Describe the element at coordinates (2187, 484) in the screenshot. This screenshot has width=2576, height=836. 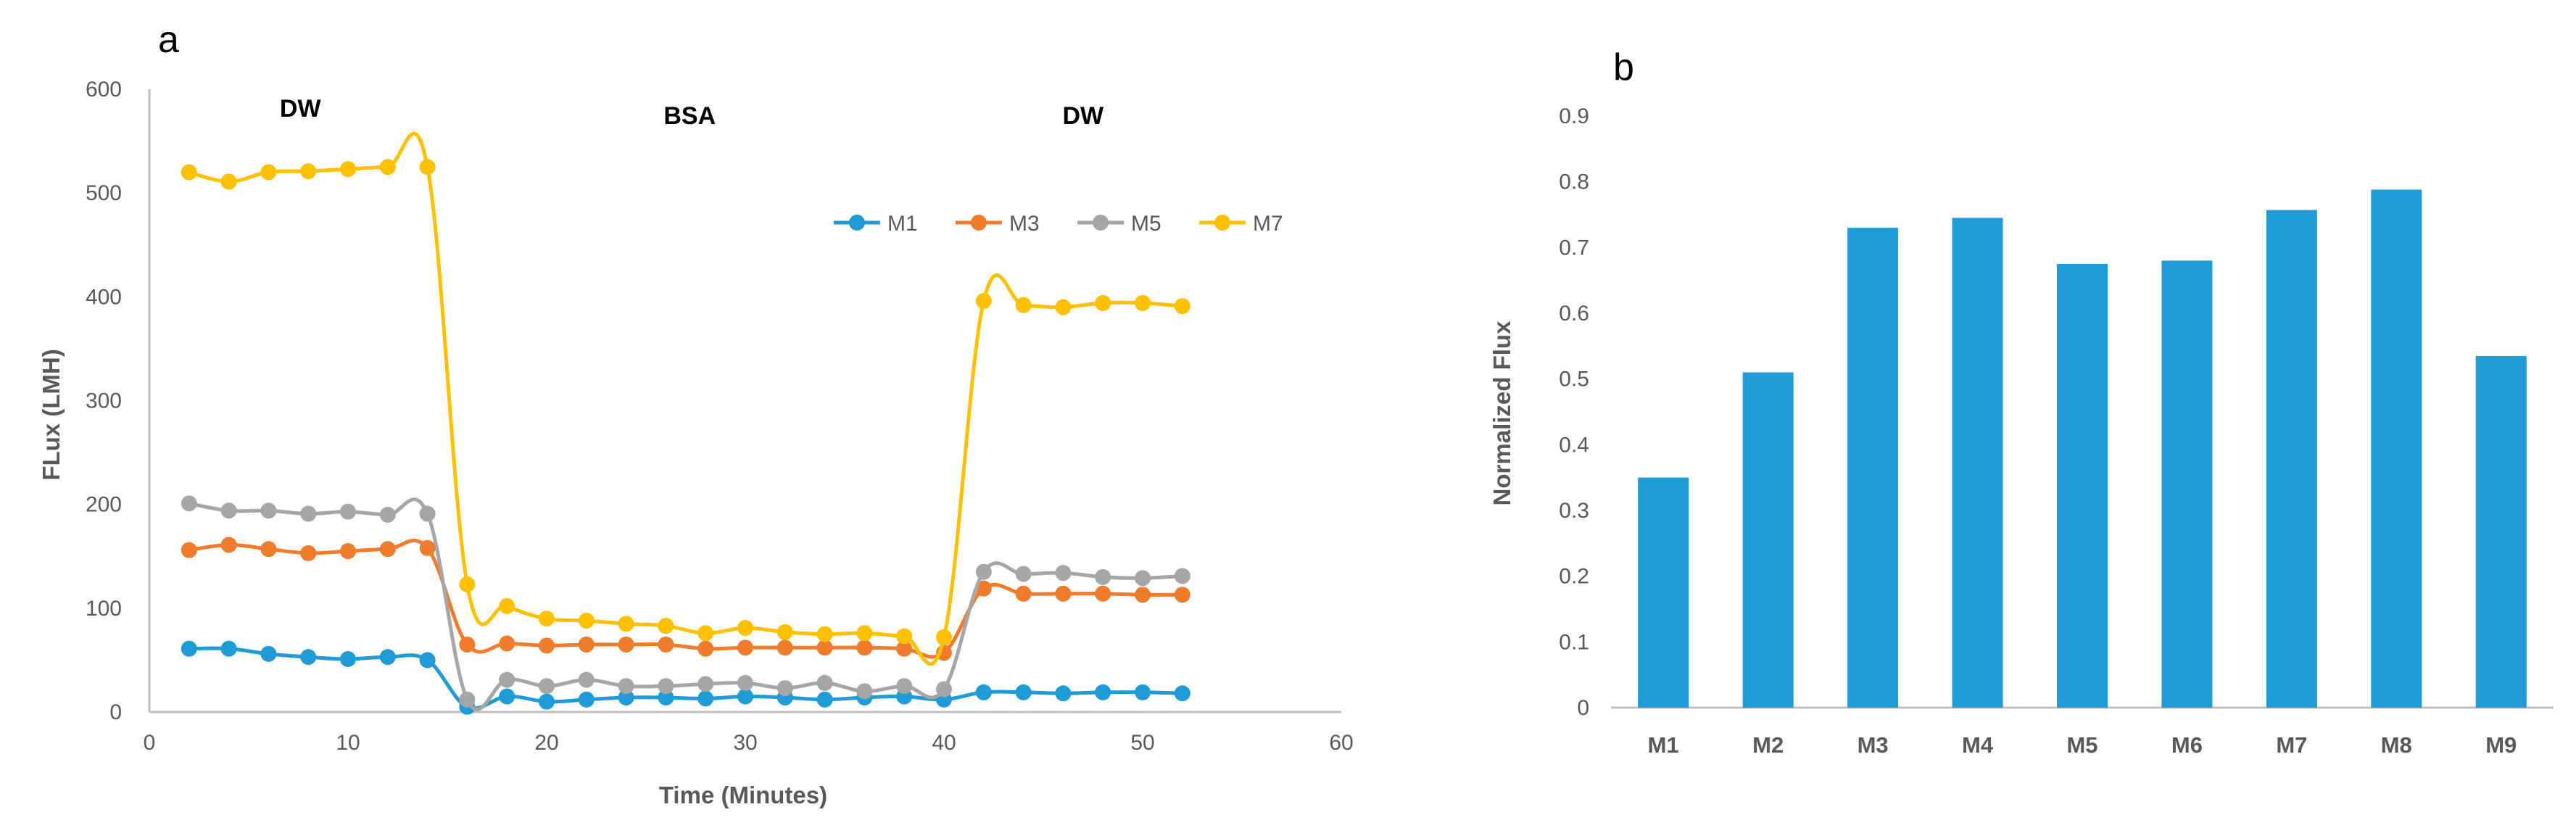
I see `bar-m6` at that location.